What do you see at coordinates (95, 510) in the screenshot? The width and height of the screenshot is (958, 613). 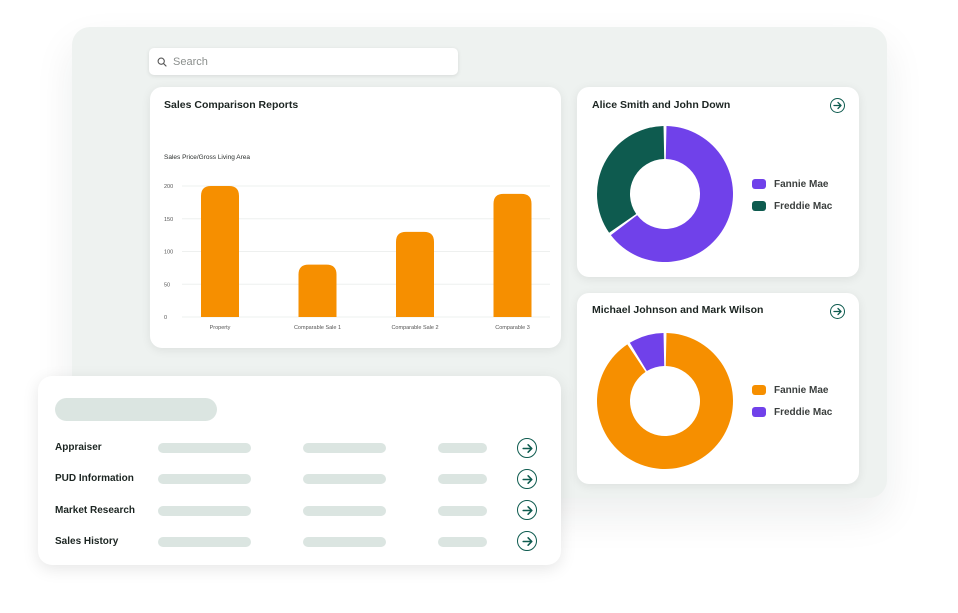 I see `list-item-label: Market Research` at bounding box center [95, 510].